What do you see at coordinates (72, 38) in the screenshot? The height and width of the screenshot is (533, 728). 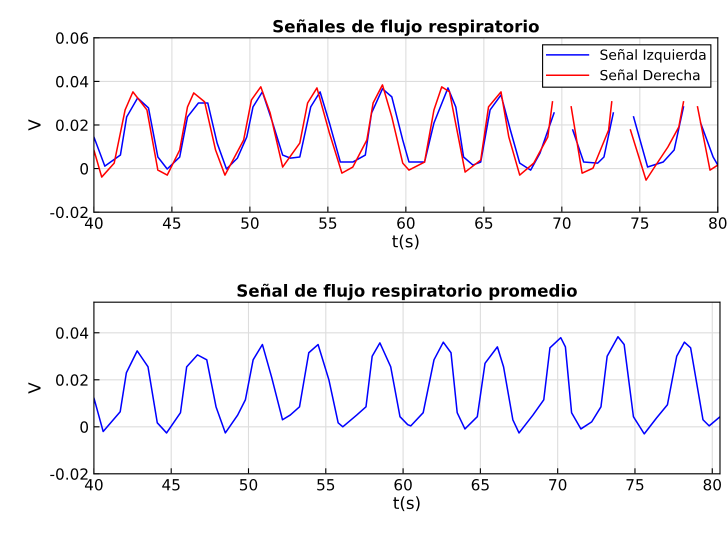 I see `y-tick-label: 0.06` at bounding box center [72, 38].